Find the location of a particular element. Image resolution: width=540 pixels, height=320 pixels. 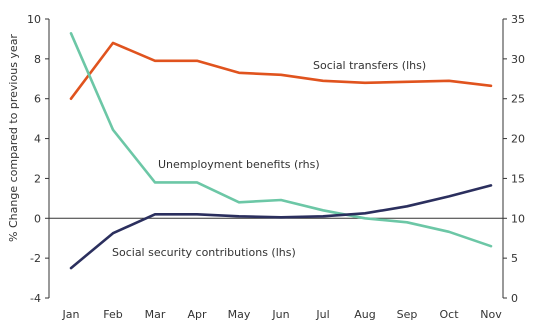

x-tick-label: Apr is located at coordinates (197, 314).